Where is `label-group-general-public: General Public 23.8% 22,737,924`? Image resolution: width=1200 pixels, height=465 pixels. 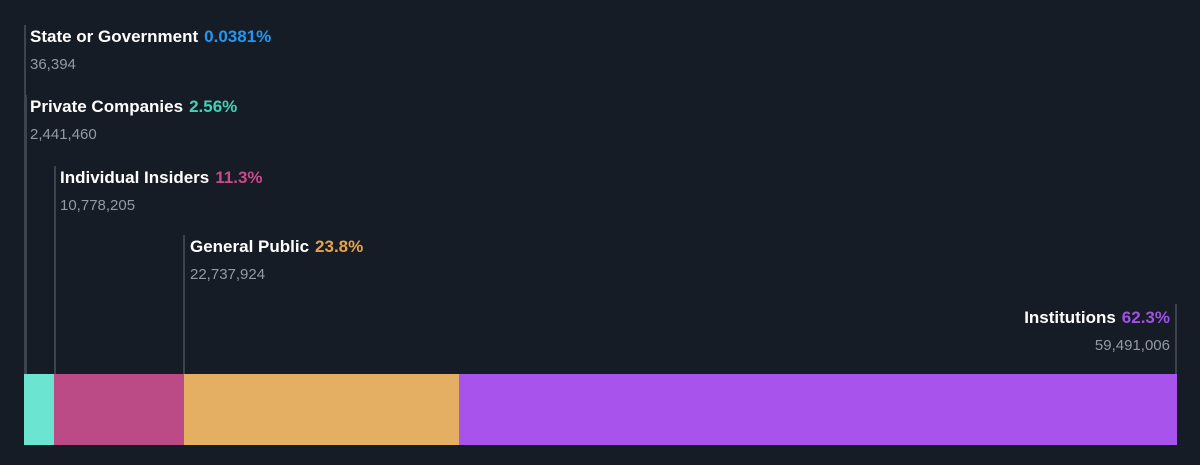
label-group-general-public: General Public 23.8% 22,737,924 is located at coordinates (276, 260).